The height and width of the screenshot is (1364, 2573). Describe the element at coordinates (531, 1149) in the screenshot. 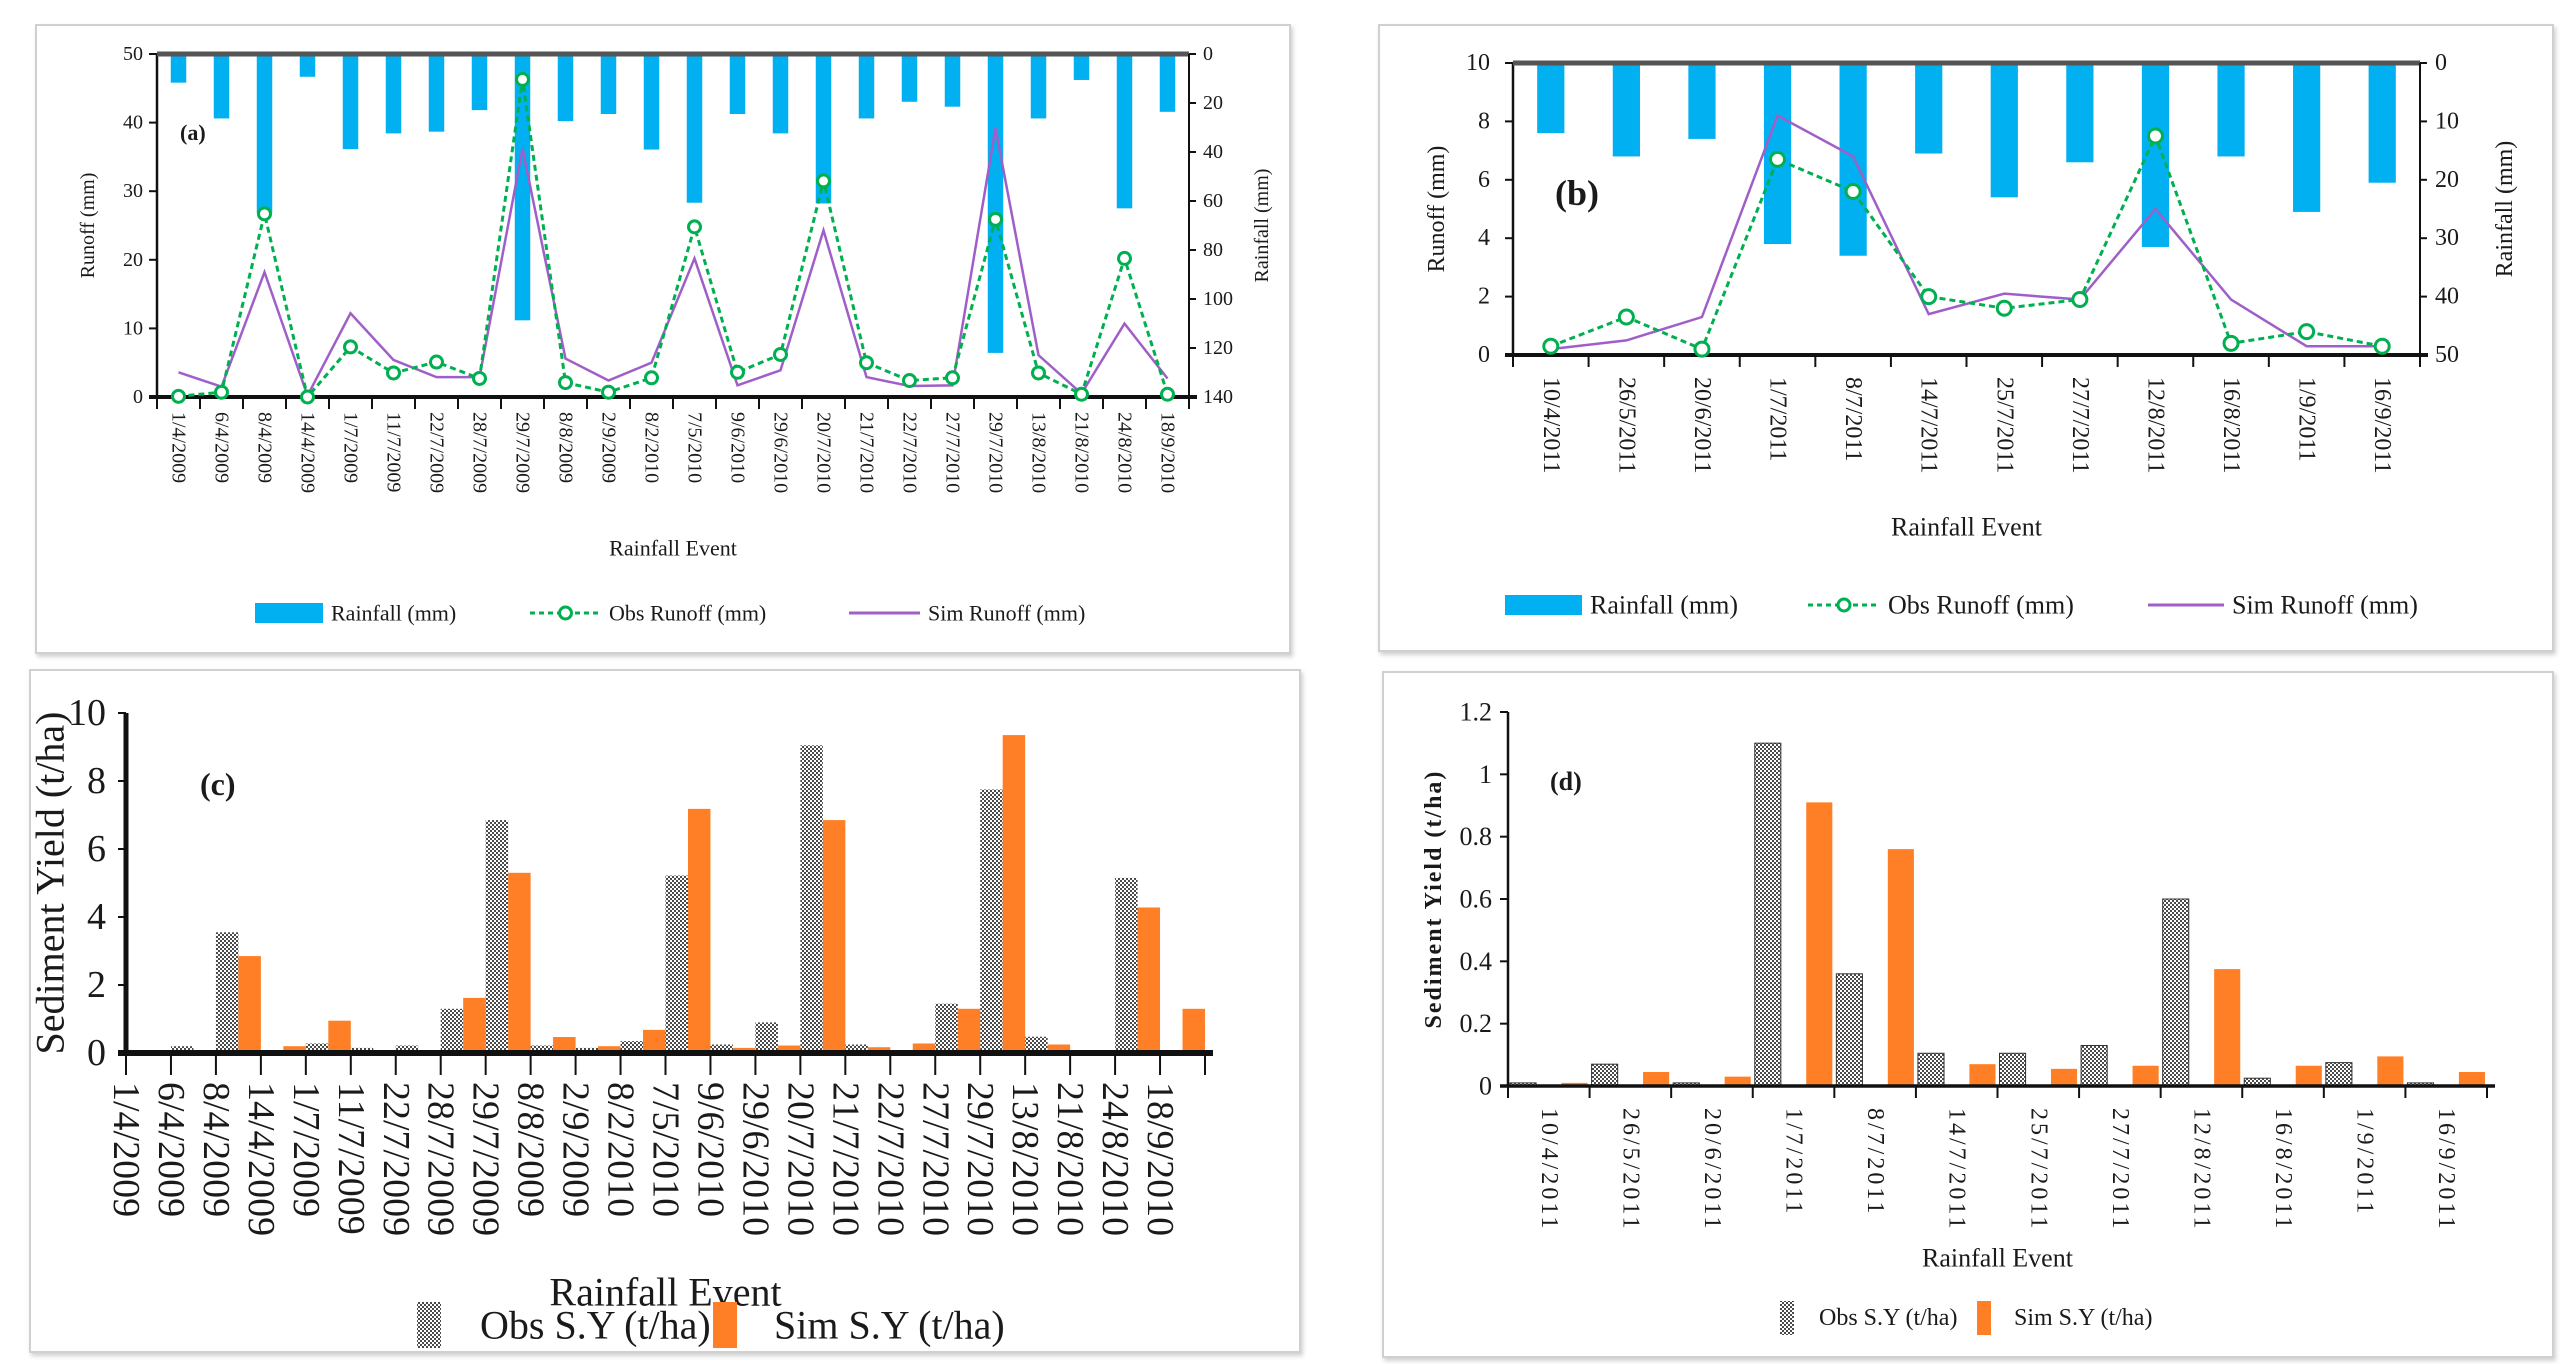

I see `x-tick-label: 8/8/2009` at that location.